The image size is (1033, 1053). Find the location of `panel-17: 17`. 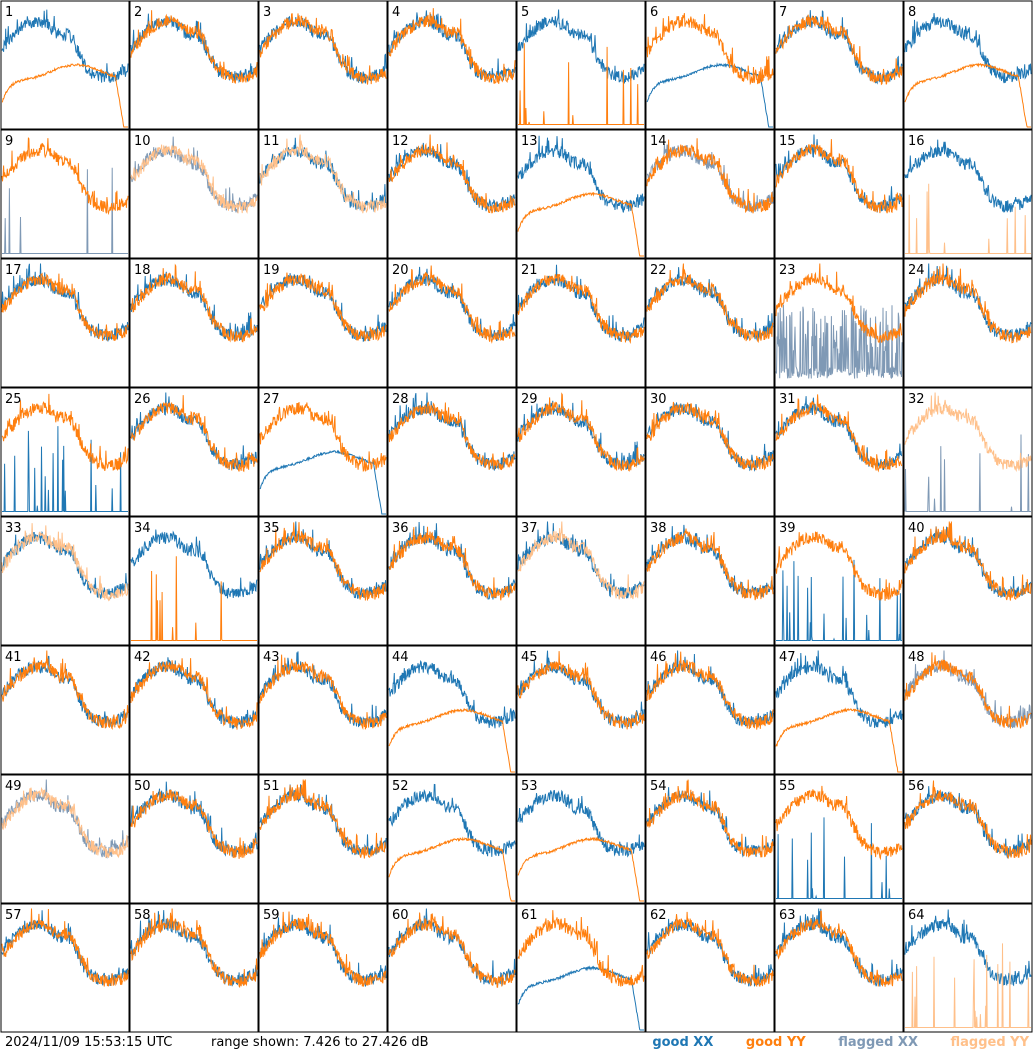

panel-17: 17 is located at coordinates (65, 323).